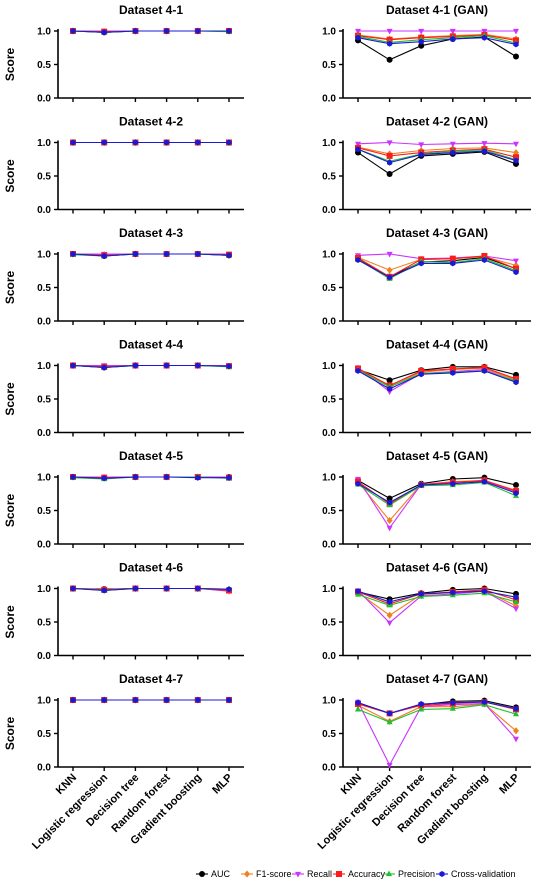  Describe the element at coordinates (437, 373) in the screenshot. I see `series-line-auc` at that location.